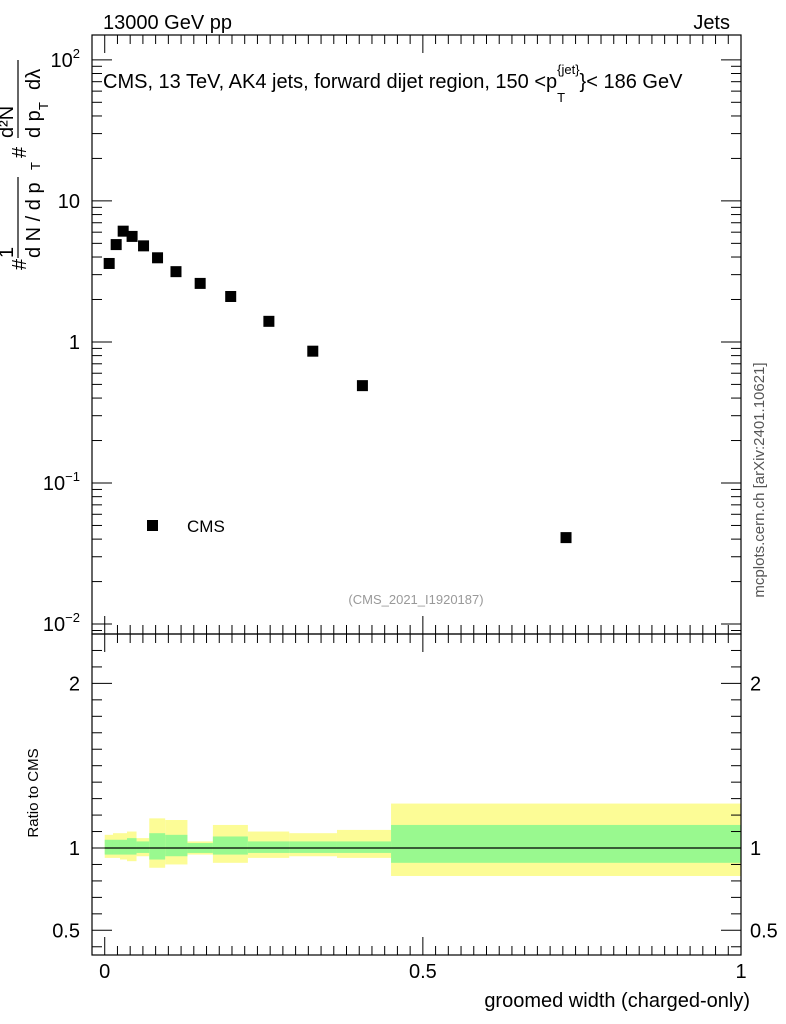 This screenshot has height=1024, width=786. I want to click on x-title: groomed width (charged-only), so click(617, 1001).